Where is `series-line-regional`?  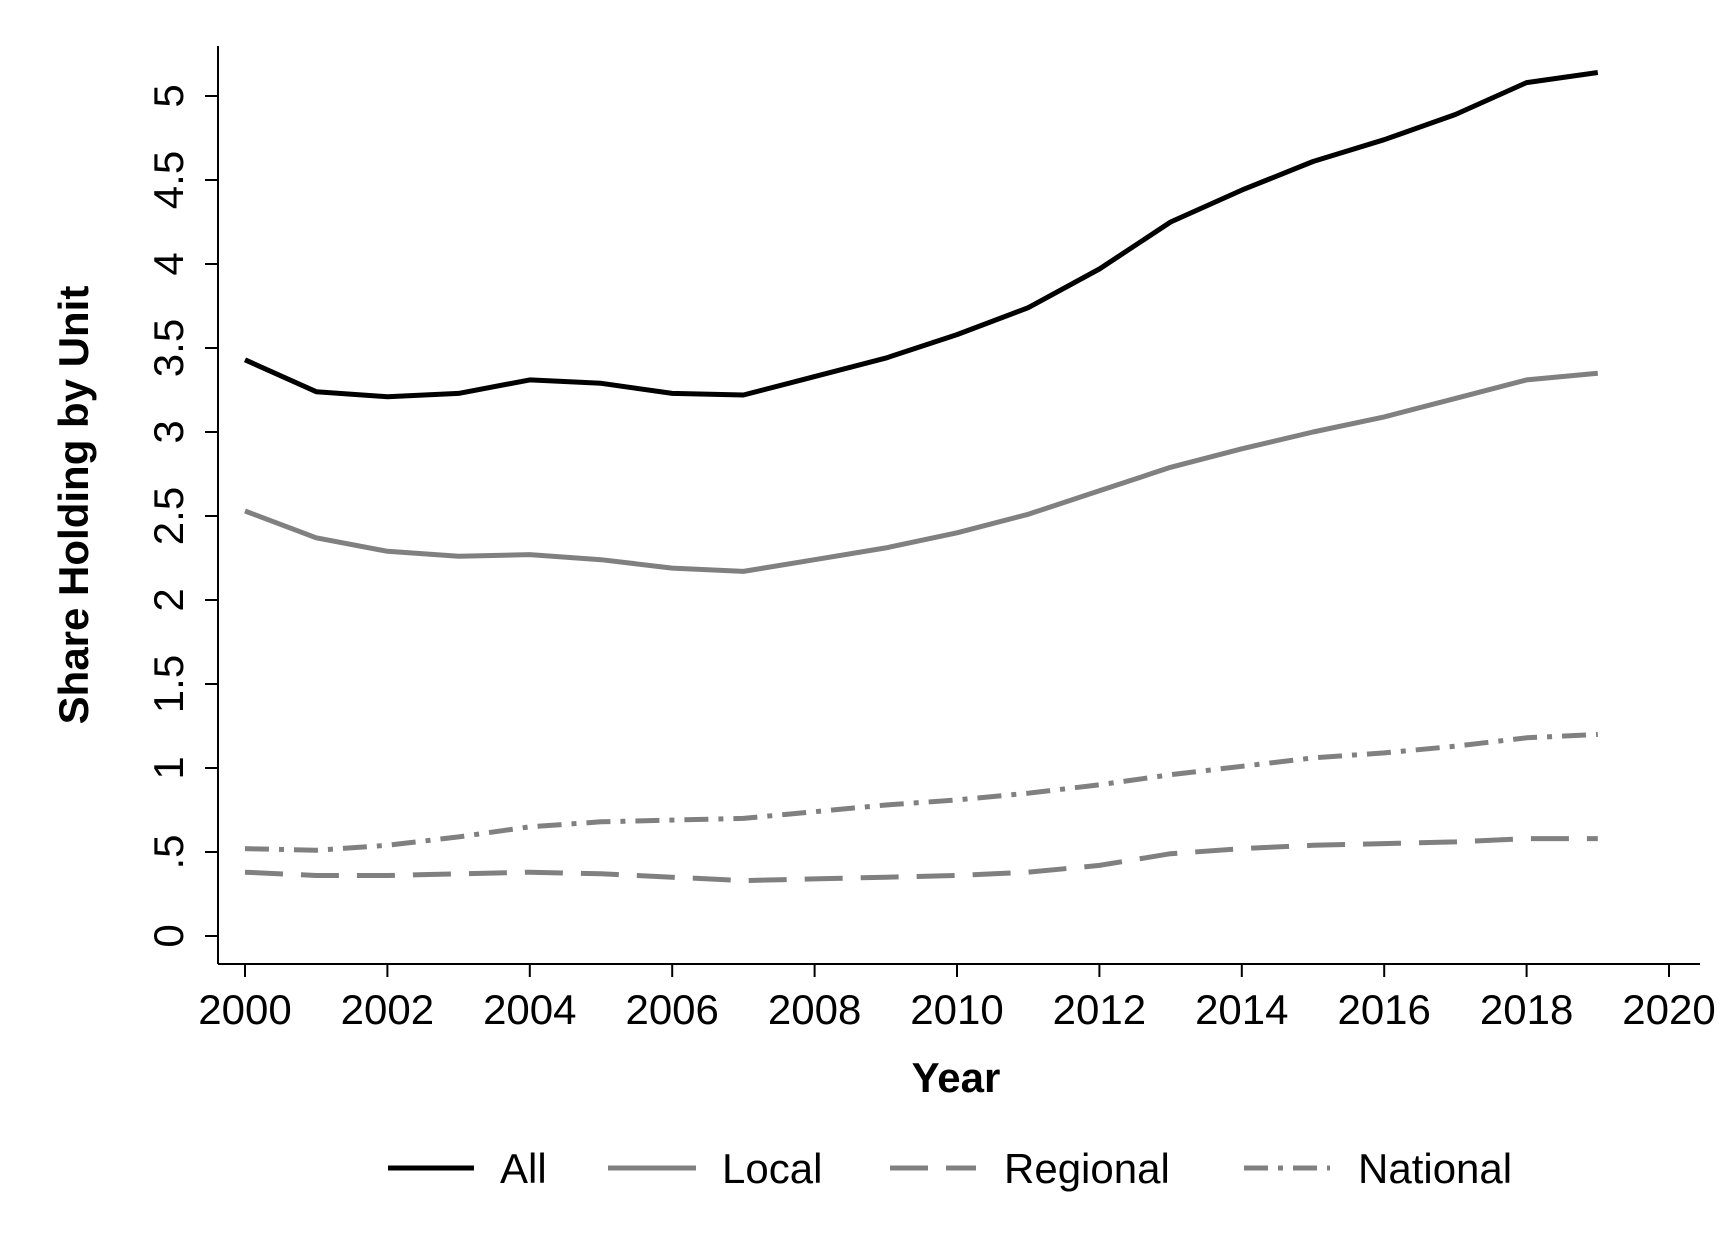 series-line-regional is located at coordinates (921, 860).